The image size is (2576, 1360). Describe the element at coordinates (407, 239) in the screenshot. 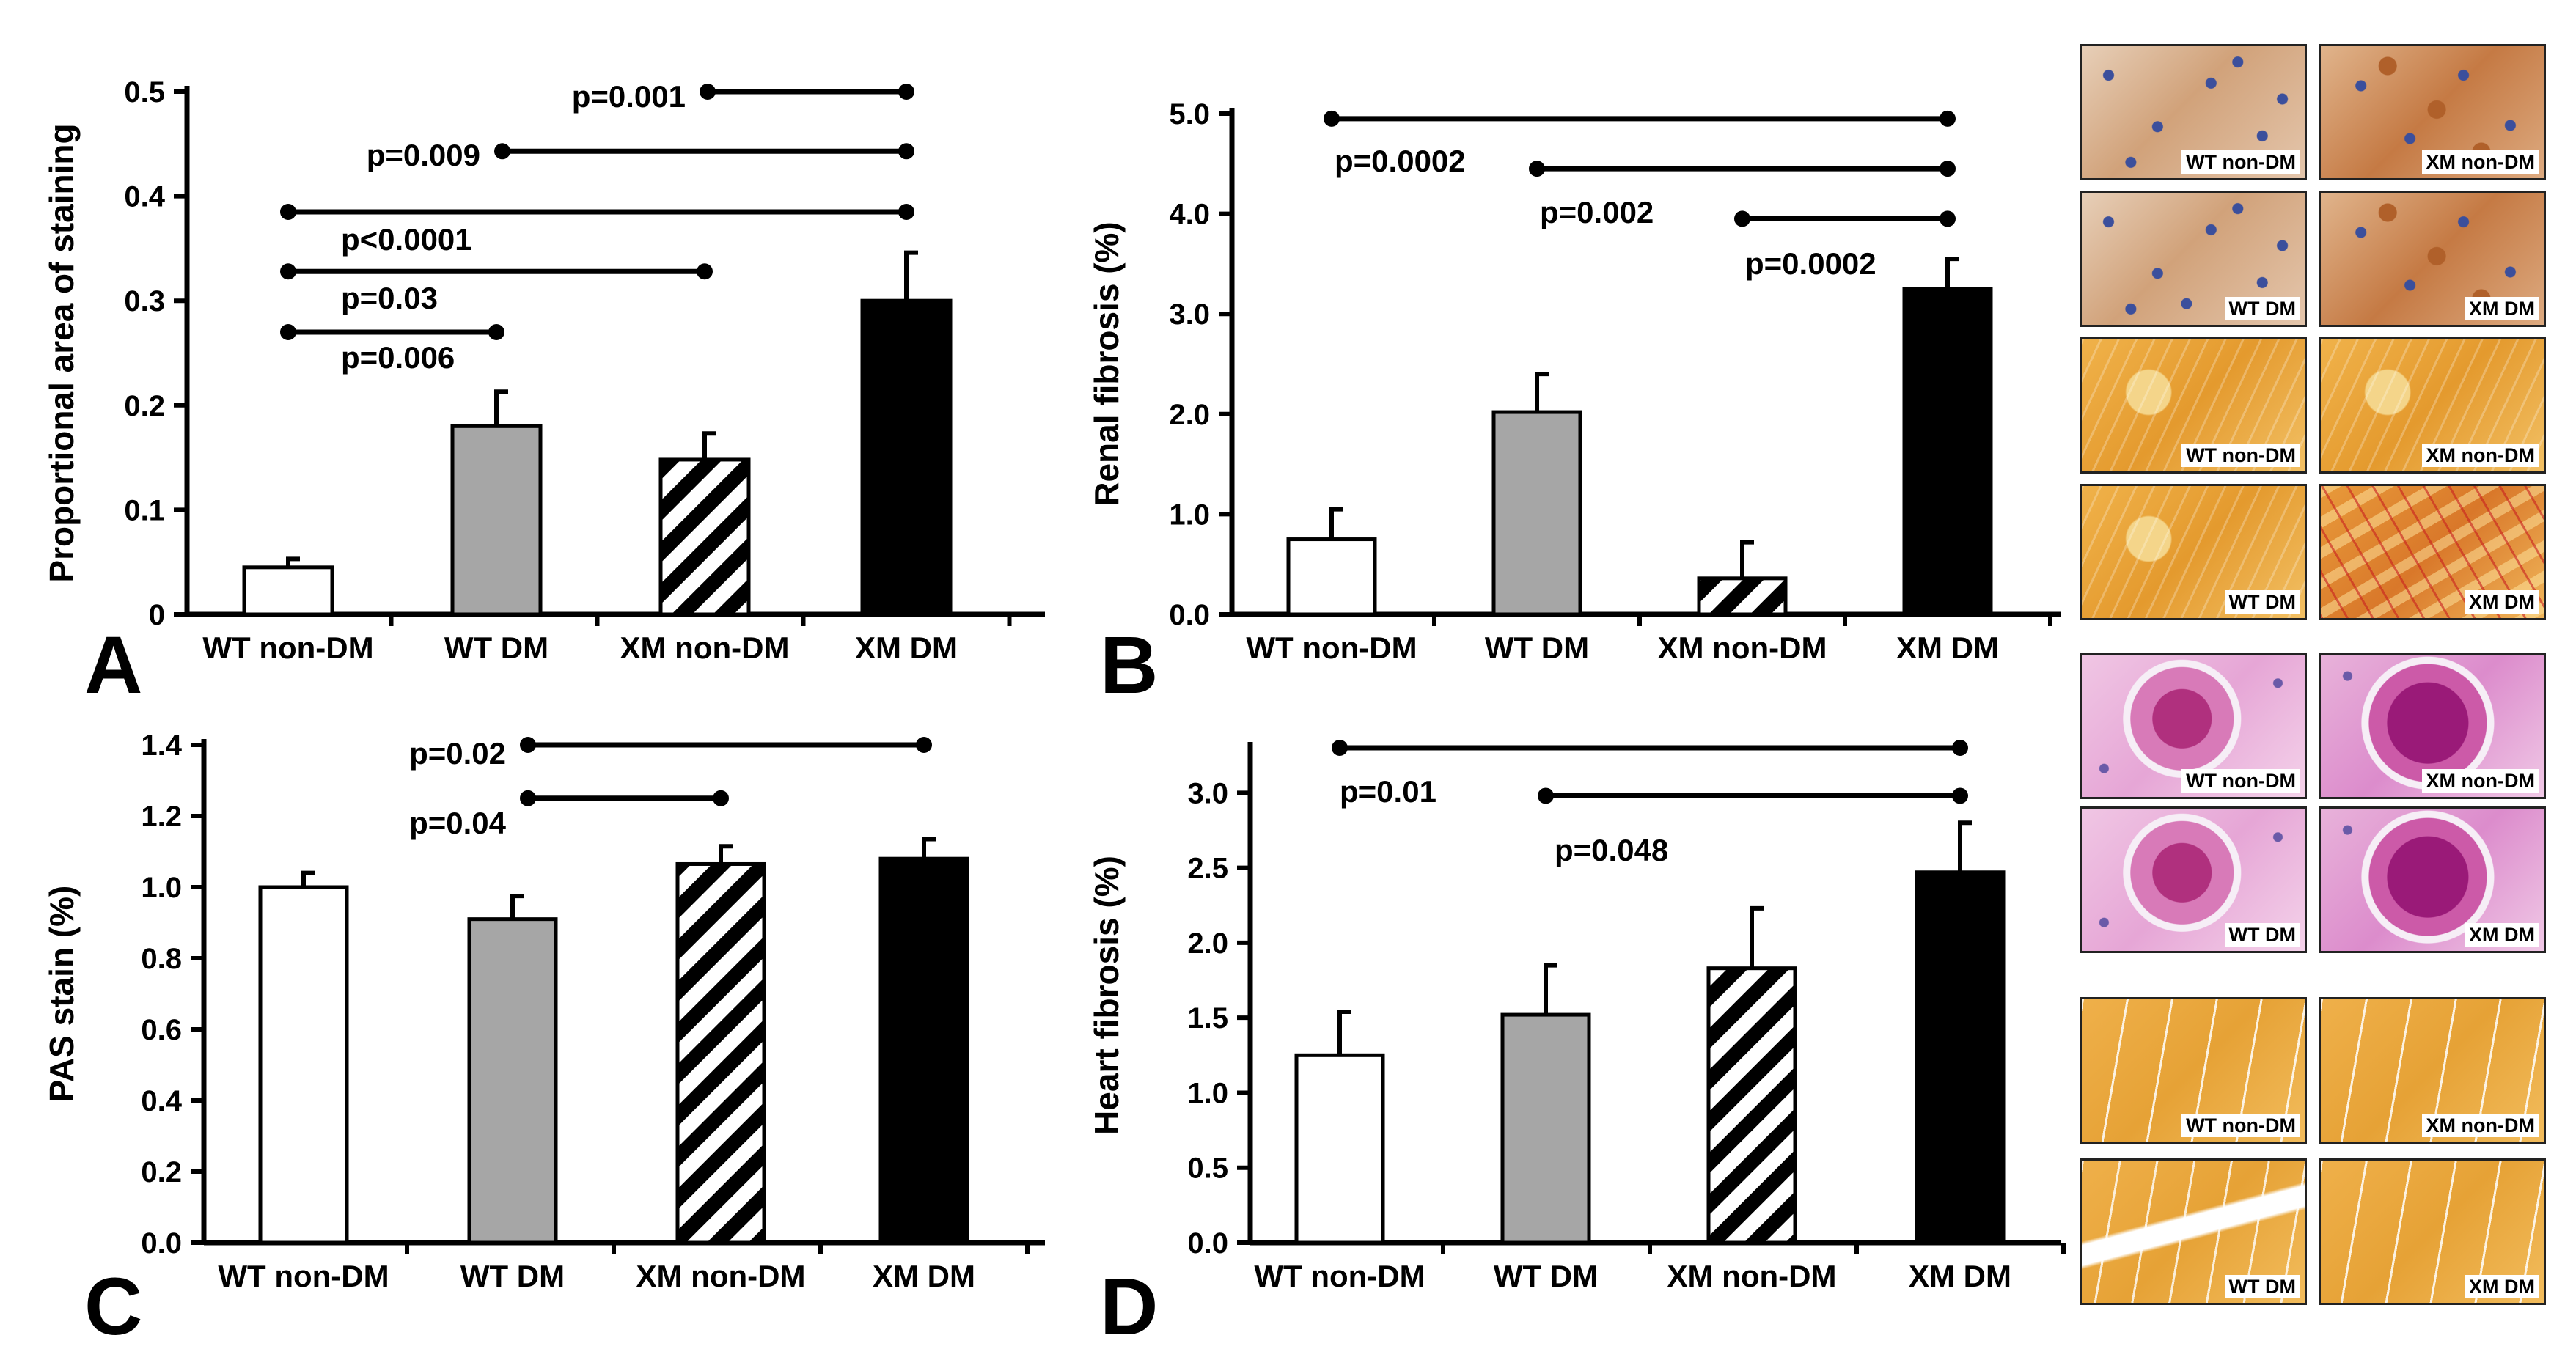

I see `p-value-label: p<0.0001` at that location.